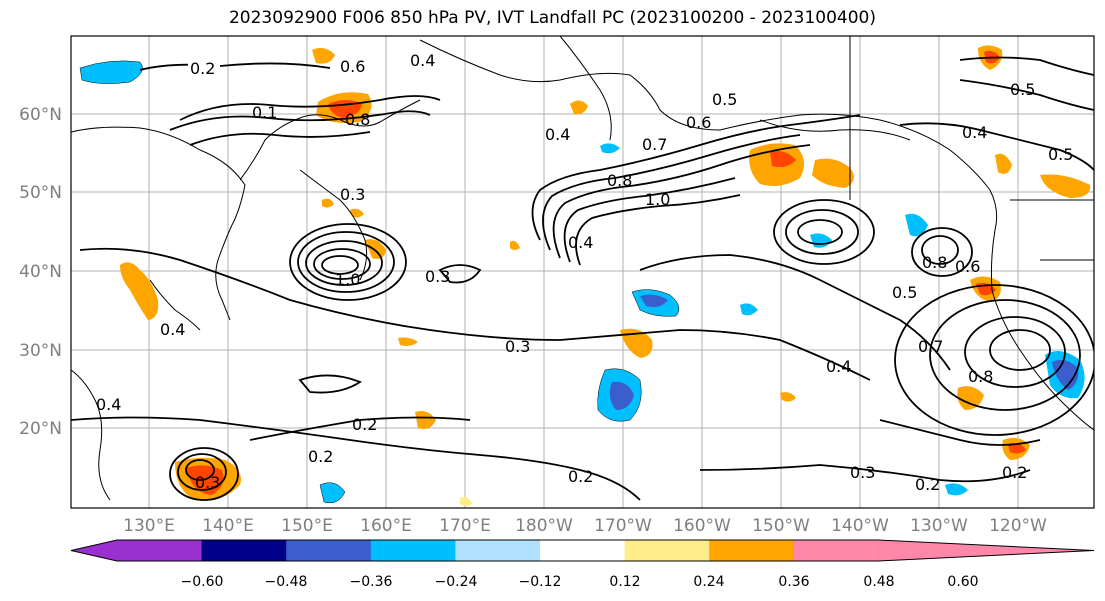 The width and height of the screenshot is (1105, 601). I want to click on lon-label: 120°W, so click(1018, 526).